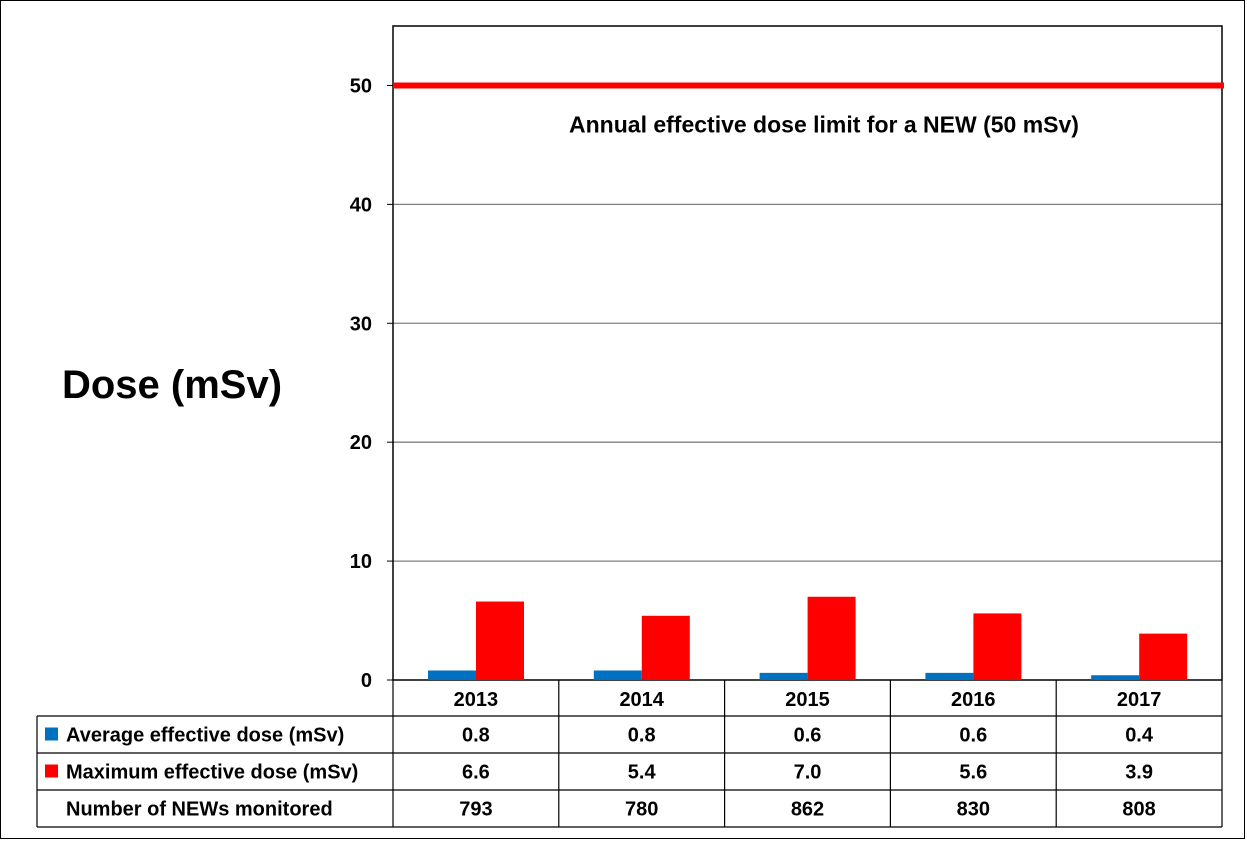 This screenshot has width=1247, height=841. Describe the element at coordinates (172, 385) in the screenshot. I see `y-axis-label: Dose (mSv)` at that location.